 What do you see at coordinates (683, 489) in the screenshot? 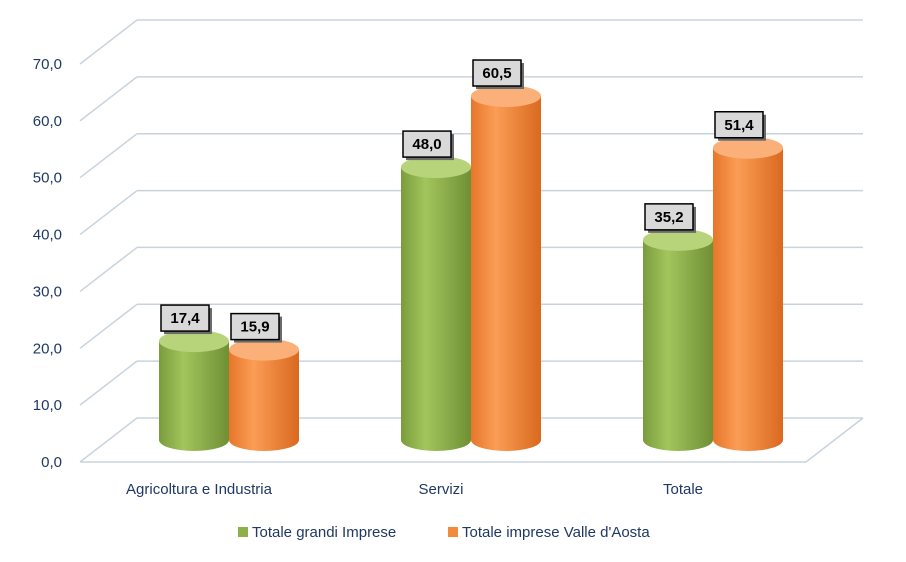
I see `x-tick-label: Totale` at bounding box center [683, 489].